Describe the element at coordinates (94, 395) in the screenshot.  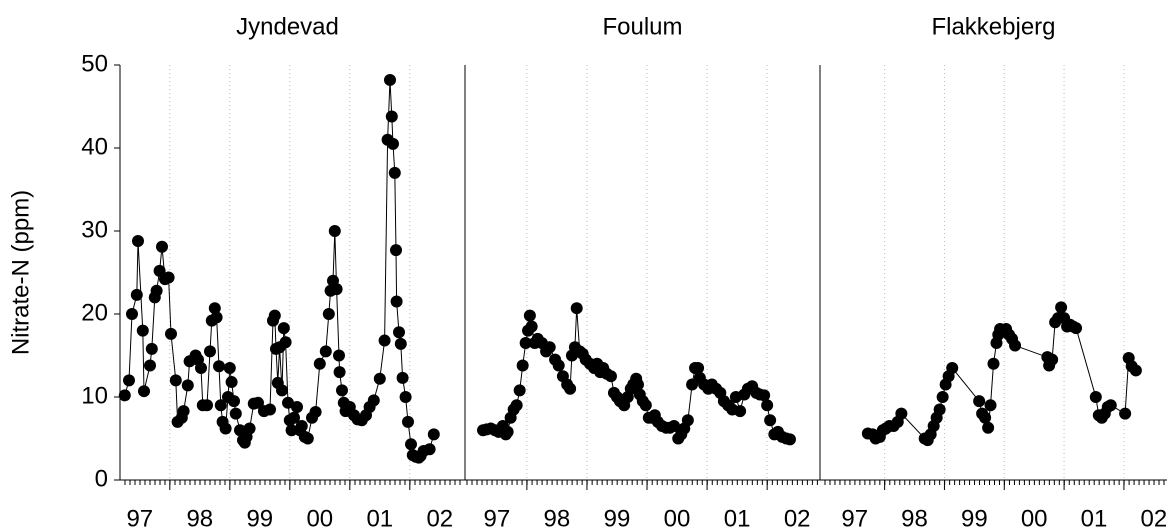
I see `y-tick-label: 10` at that location.